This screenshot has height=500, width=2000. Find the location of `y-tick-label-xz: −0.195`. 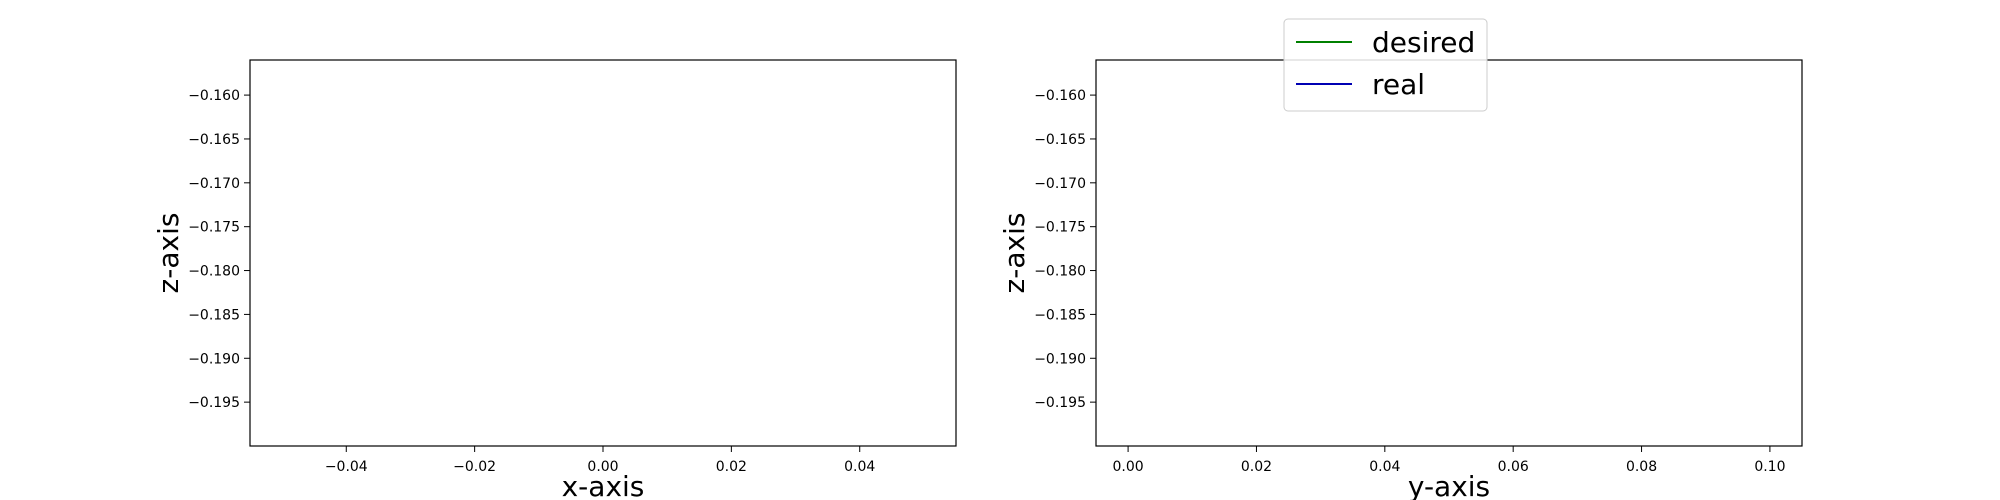

y-tick-label-xz: −0.195 is located at coordinates (214, 403).